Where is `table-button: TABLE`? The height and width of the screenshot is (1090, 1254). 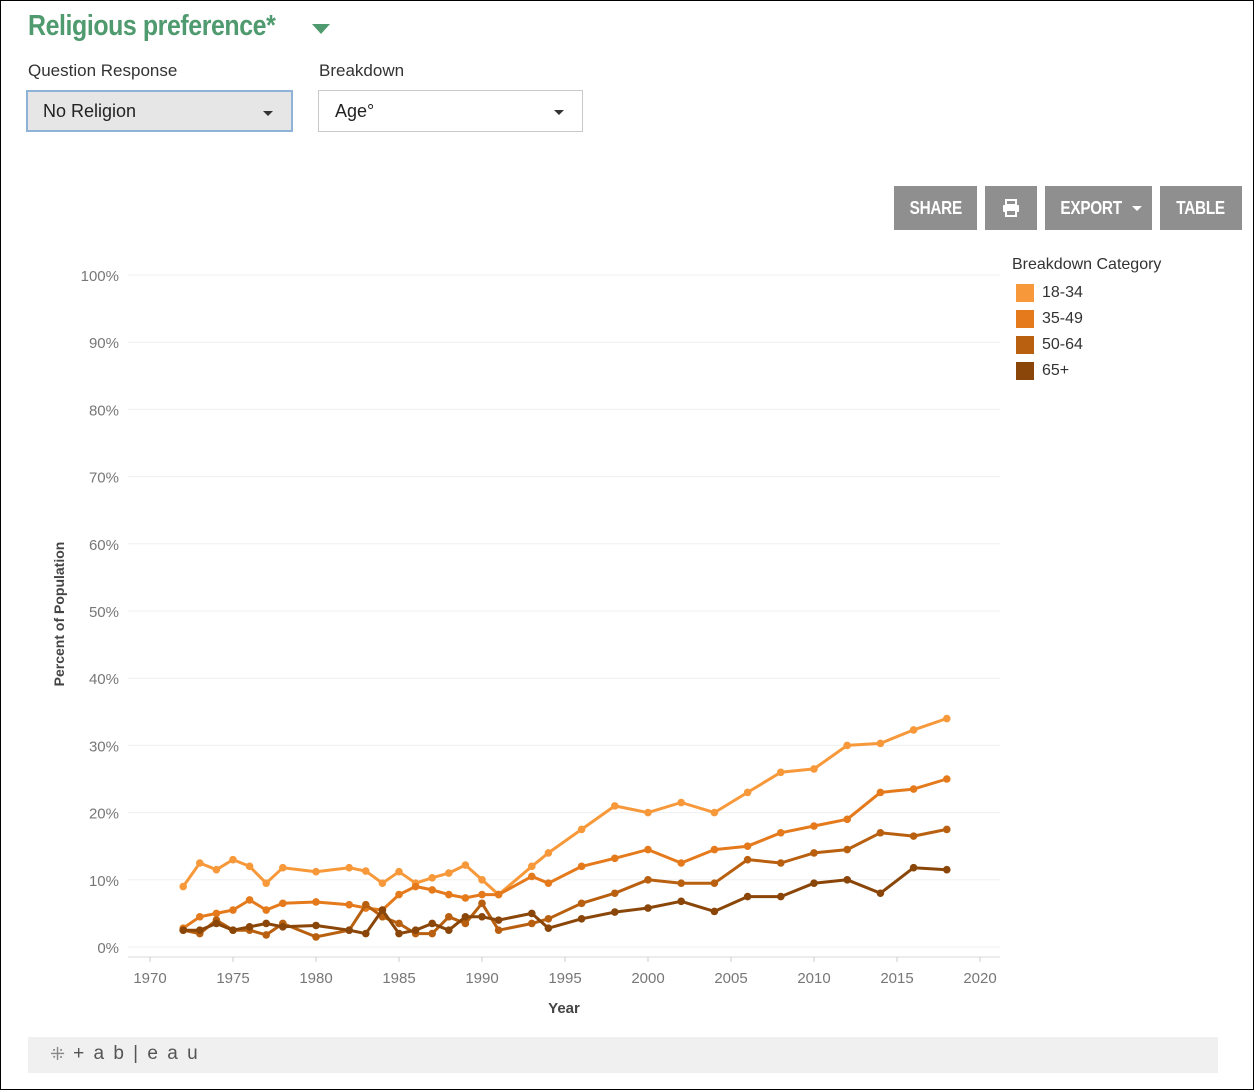
table-button: TABLE is located at coordinates (1201, 208).